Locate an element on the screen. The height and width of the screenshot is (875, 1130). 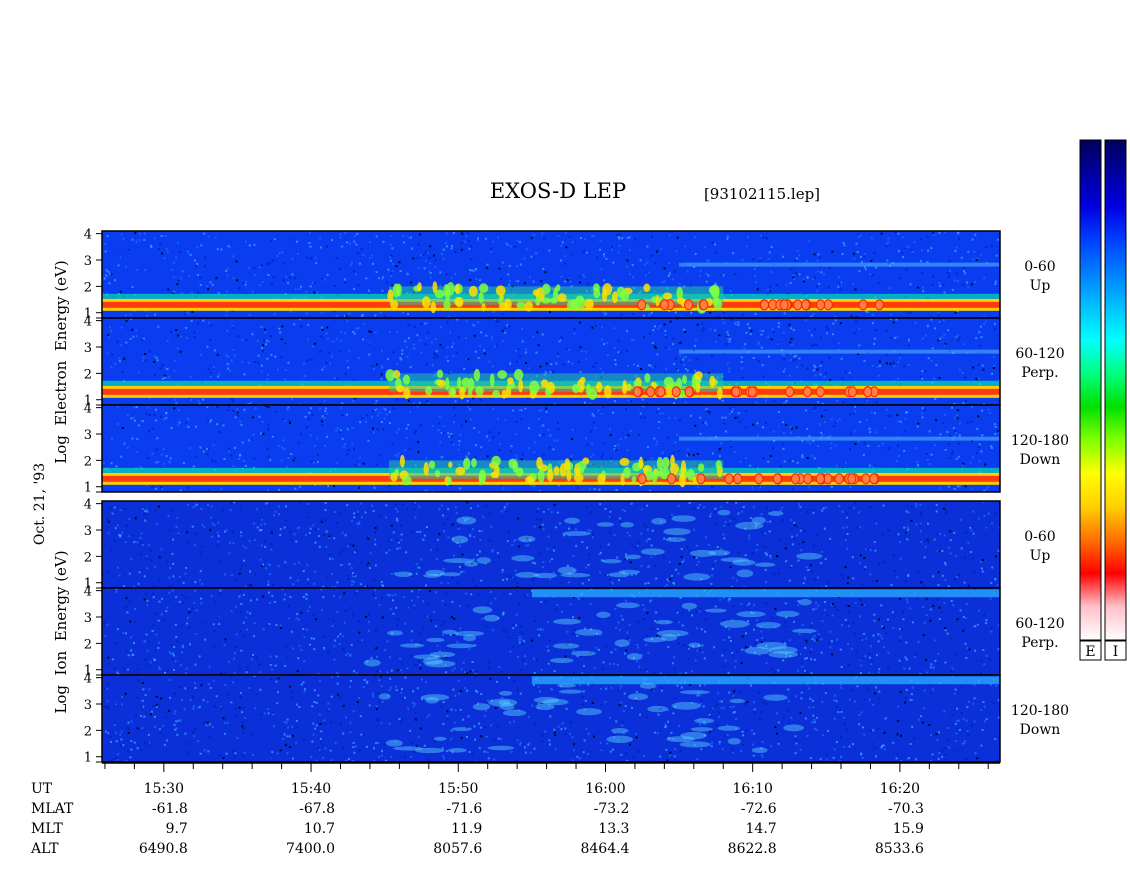
orbit-row-label: MLAT is located at coordinates (52, 809).